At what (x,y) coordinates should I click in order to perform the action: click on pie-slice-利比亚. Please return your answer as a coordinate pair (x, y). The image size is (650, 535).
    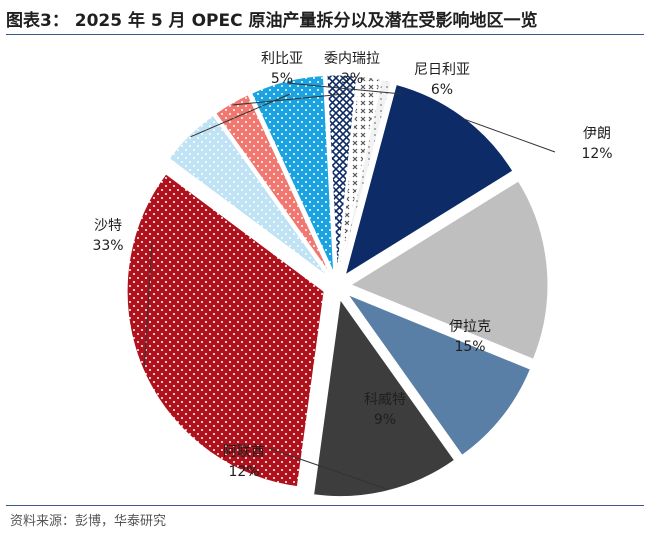
    Looking at the image, I should click on (248, 195).